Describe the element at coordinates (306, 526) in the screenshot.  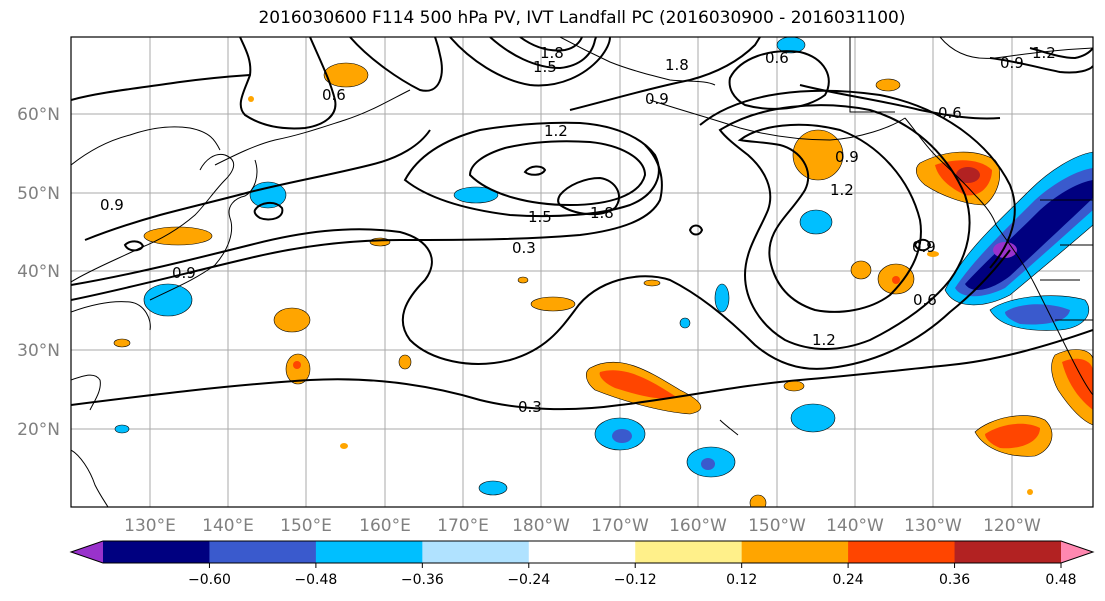
I see `lon-label: 150°E` at that location.